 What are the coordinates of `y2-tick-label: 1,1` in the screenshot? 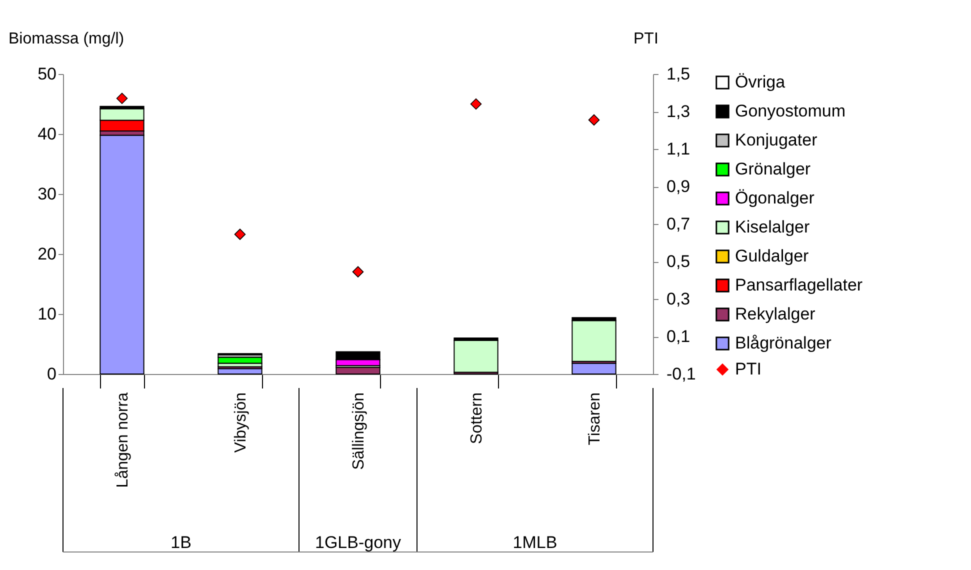 It's located at (678, 149).